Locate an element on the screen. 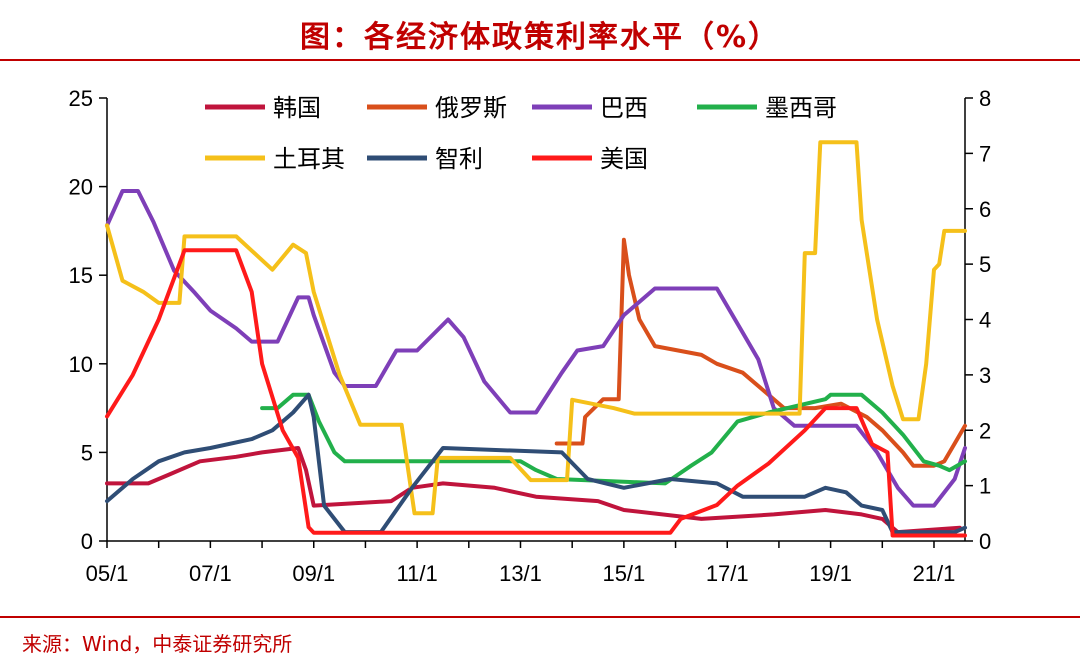 The image size is (1080, 666). legend-label: 俄罗斯 is located at coordinates (471, 108).